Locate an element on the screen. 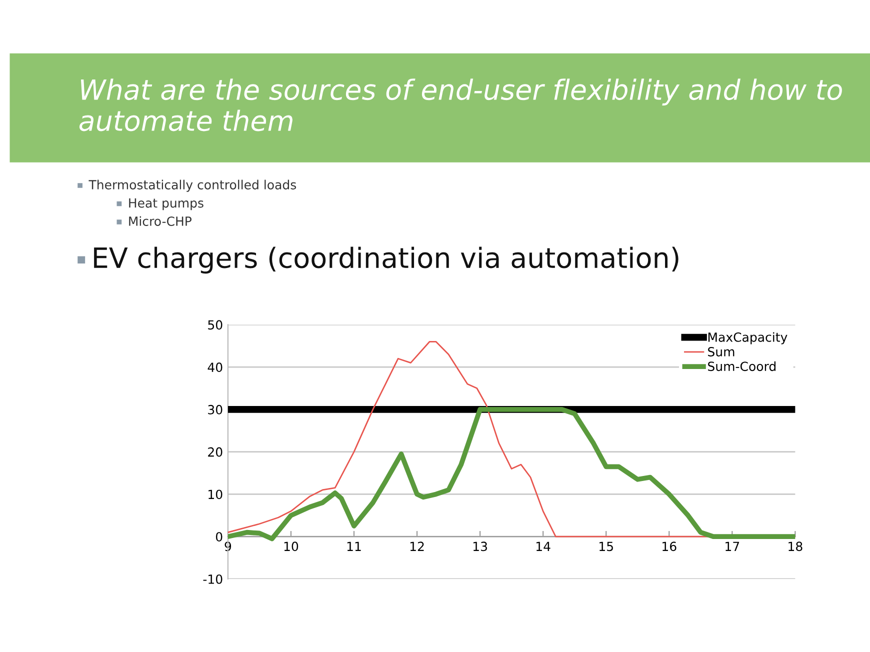 The width and height of the screenshot is (870, 652). x-tick-label: 15 is located at coordinates (606, 547).